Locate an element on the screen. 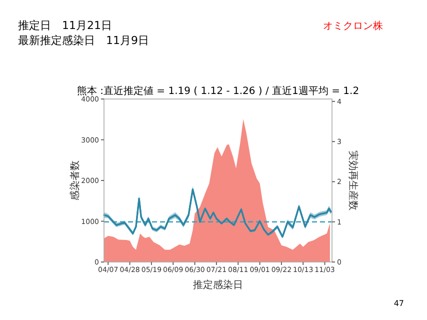  chart-title: 熊本 :直近推定値 = 1.19 ( 1.12 - 1.26 ) / 直近1週平均 = 1.2 is located at coordinates (218, 91).